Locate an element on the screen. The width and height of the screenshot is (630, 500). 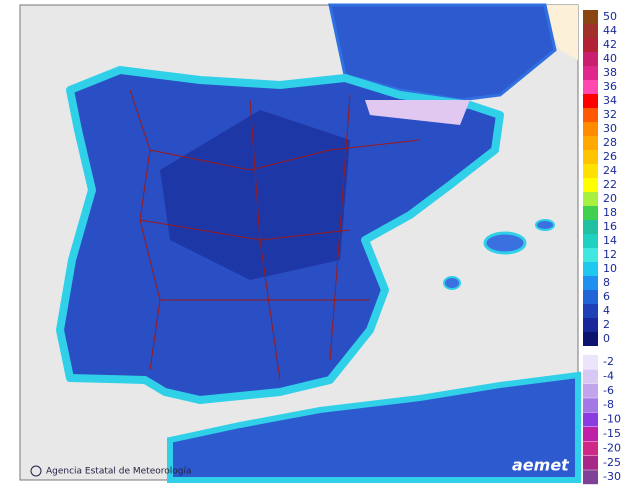
legend-label: 22 is located at coordinates (610, 184).